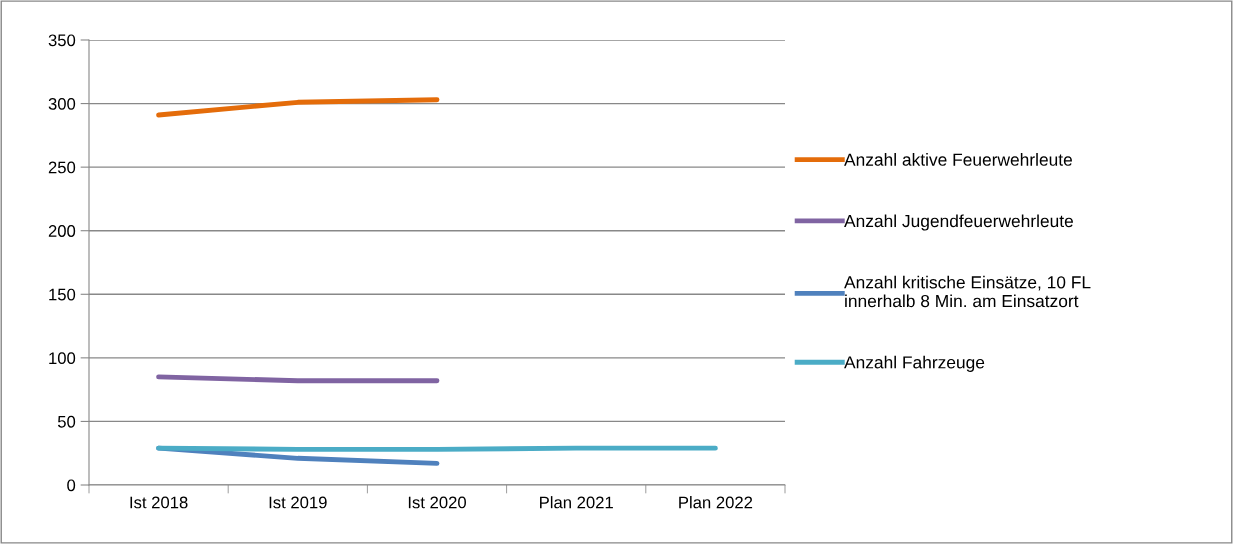 This screenshot has height=544, width=1233. I want to click on legend-label: Anzahl aktive Feuerwehrleute, so click(958, 159).